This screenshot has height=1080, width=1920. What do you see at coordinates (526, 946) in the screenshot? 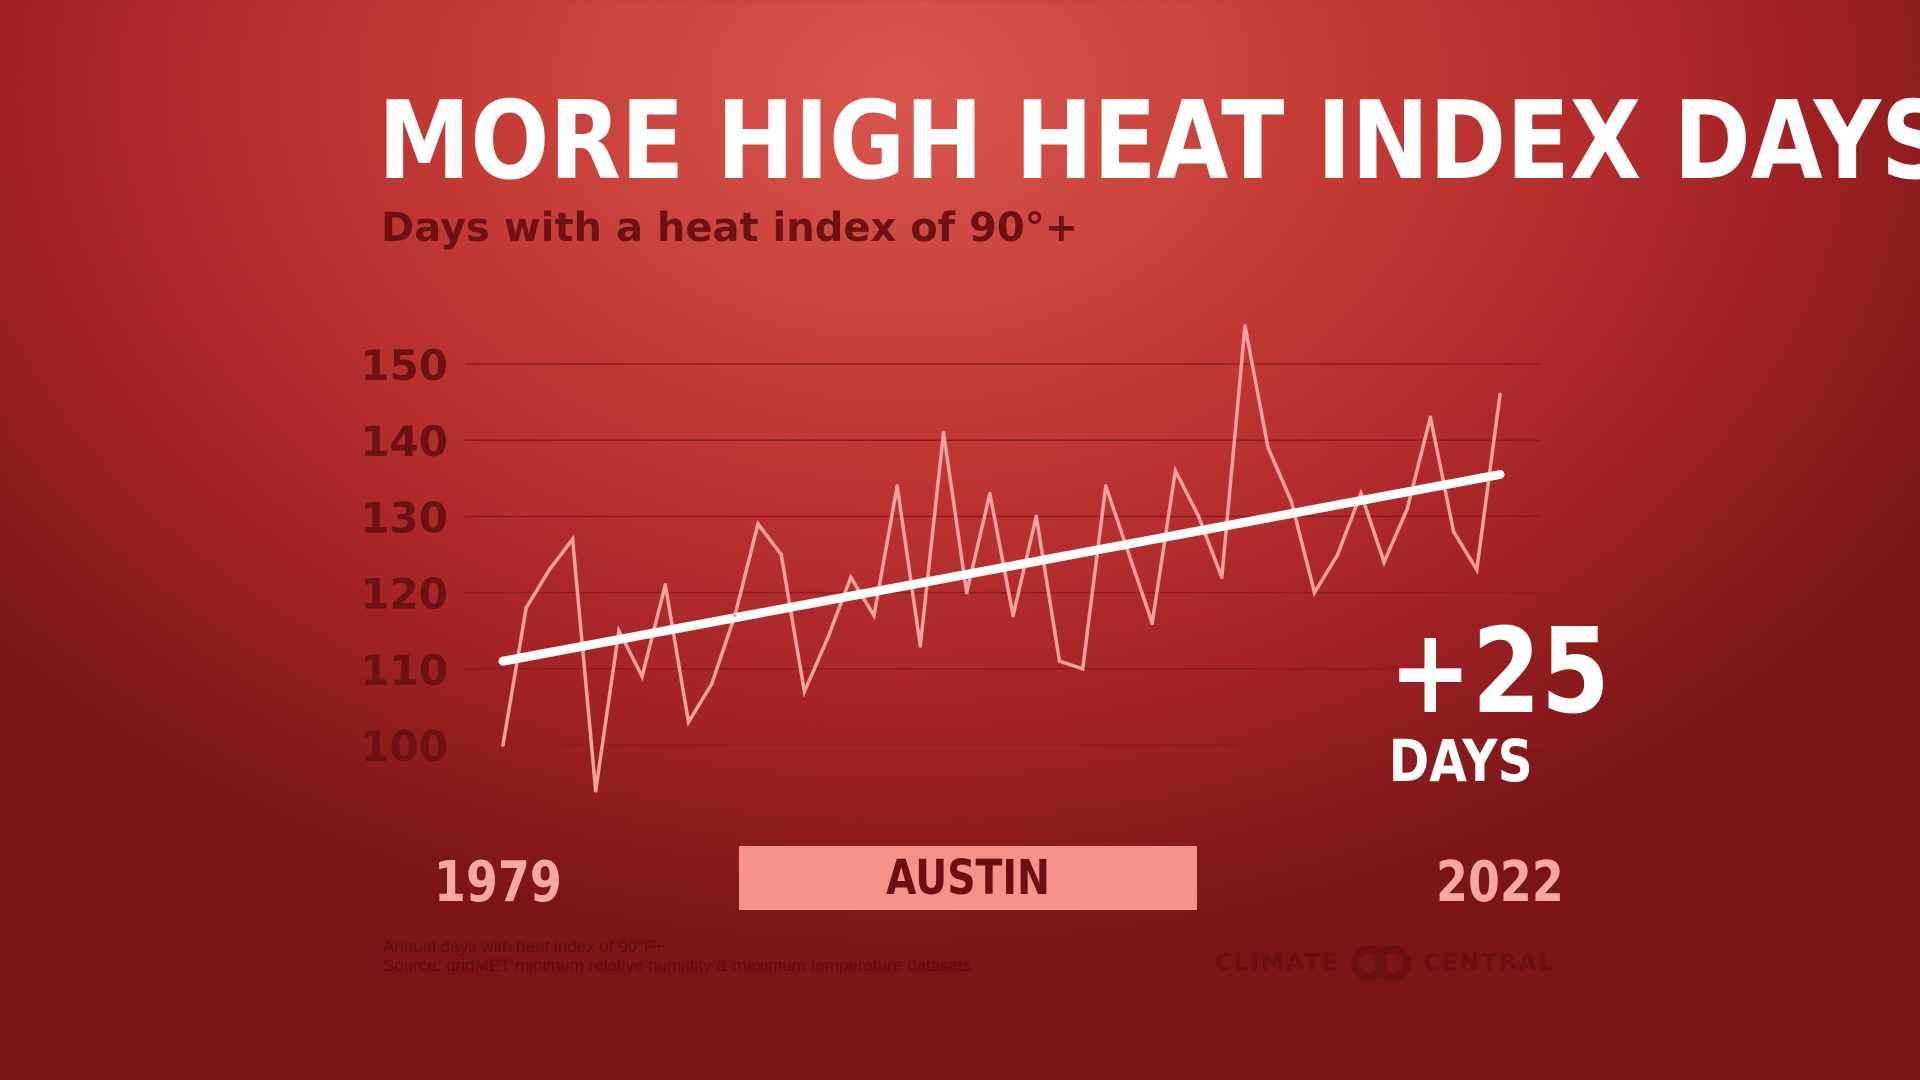
I see `note-line-description: Annual days with heat index of 90°F+.` at bounding box center [526, 946].